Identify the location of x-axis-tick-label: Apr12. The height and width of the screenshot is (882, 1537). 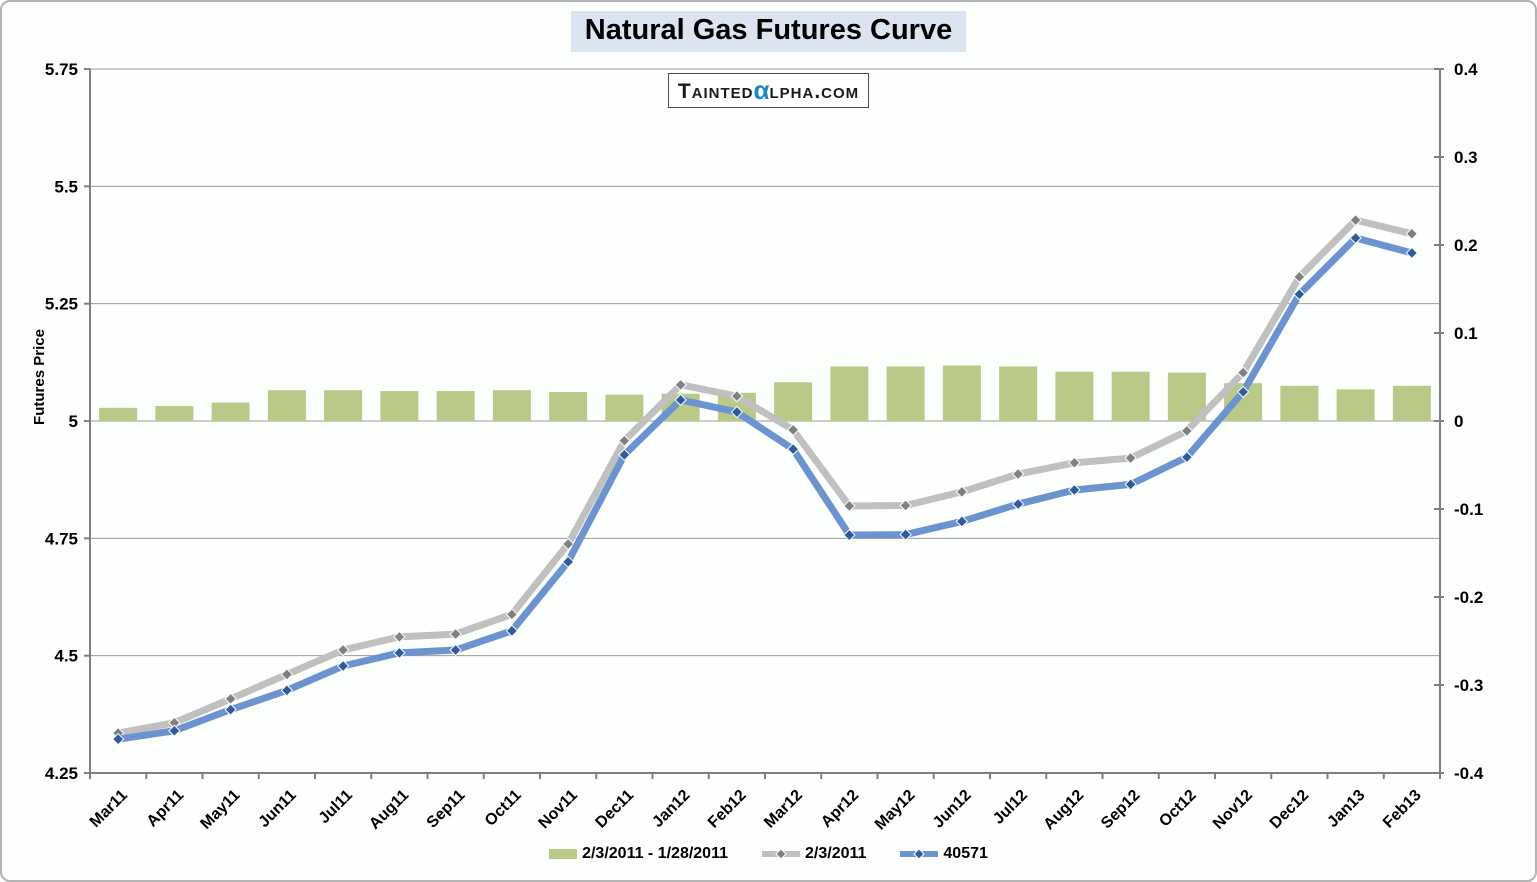
(840, 809).